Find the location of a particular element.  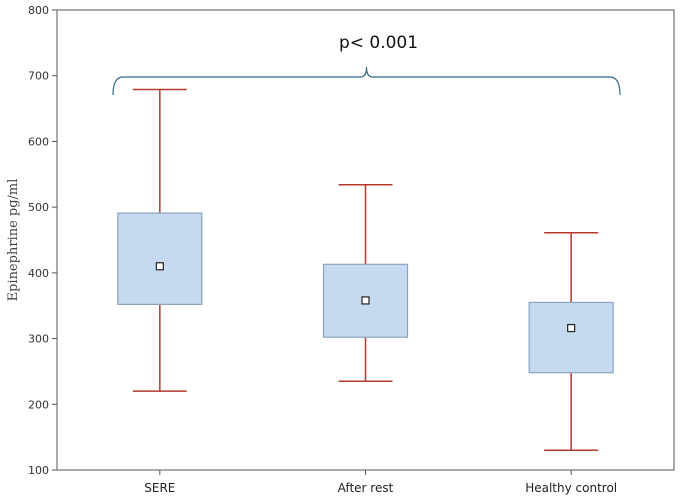

y-tick-label: 500 is located at coordinates (38, 207).